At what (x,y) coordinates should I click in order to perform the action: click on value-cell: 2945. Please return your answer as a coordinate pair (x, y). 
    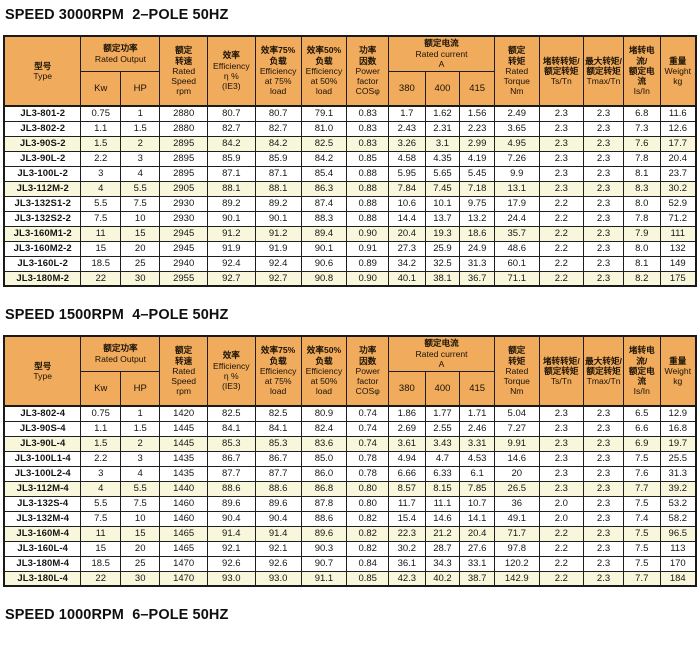
    Looking at the image, I should click on (183, 233).